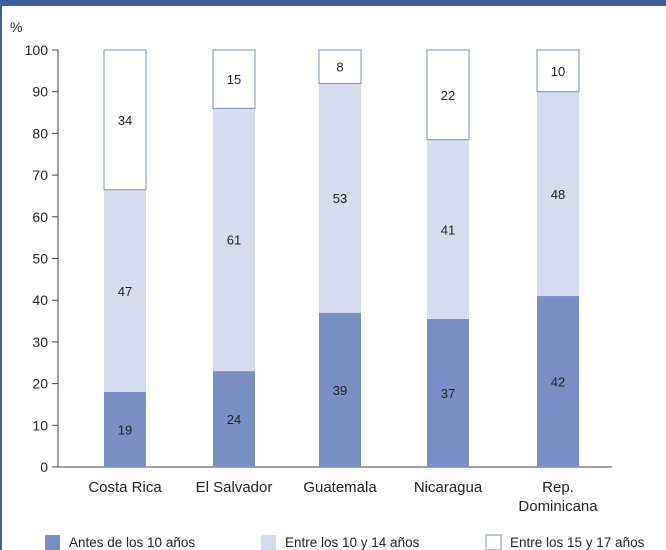 This screenshot has height=550, width=666. Describe the element at coordinates (40, 92) in the screenshot. I see `y-tick-label: 90` at that location.